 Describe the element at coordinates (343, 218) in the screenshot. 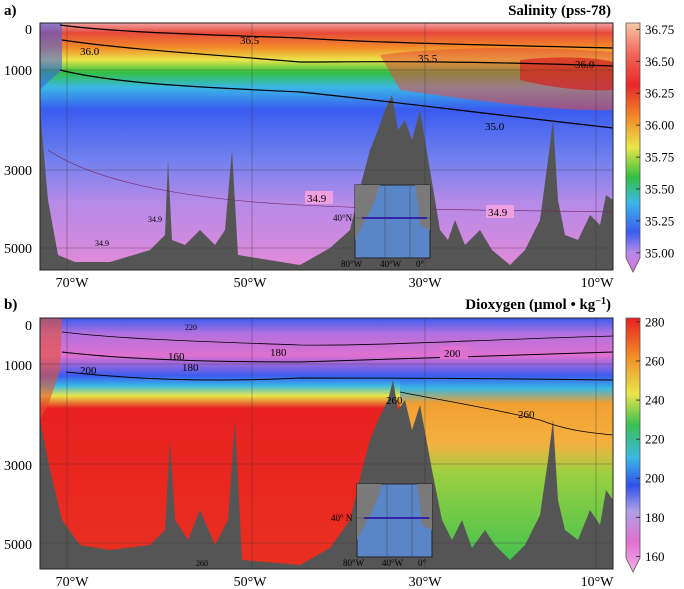

I see `inset-lat-label: 40°N` at that location.